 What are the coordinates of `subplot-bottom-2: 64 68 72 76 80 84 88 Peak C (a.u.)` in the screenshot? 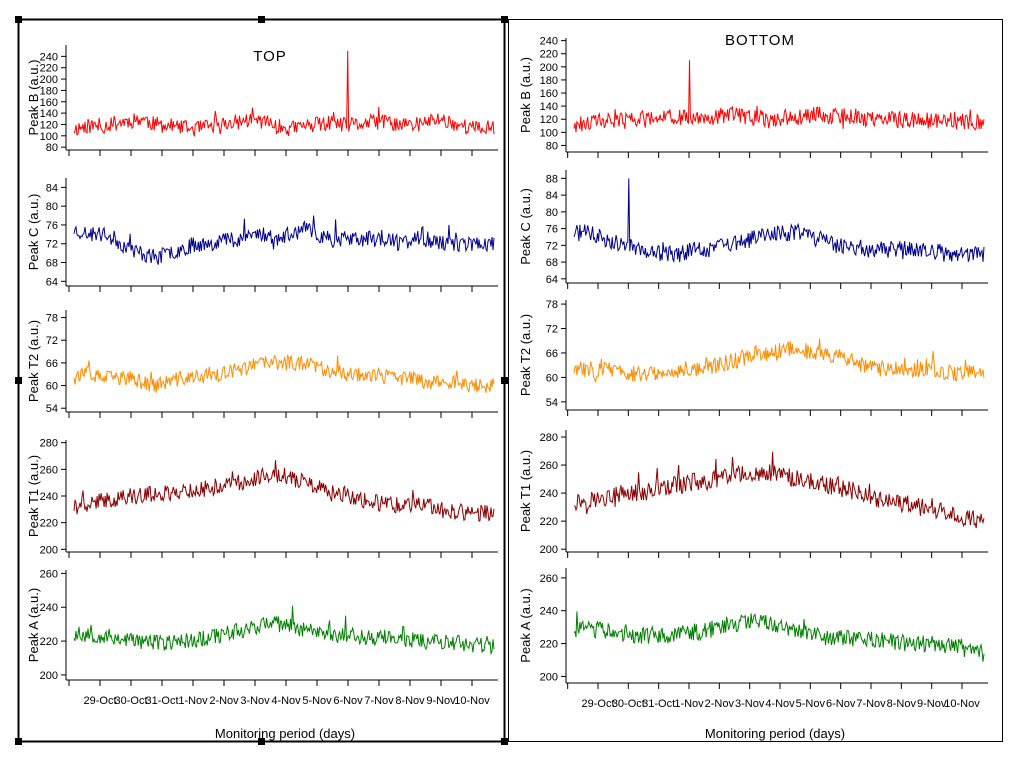 It's located at (753, 229).